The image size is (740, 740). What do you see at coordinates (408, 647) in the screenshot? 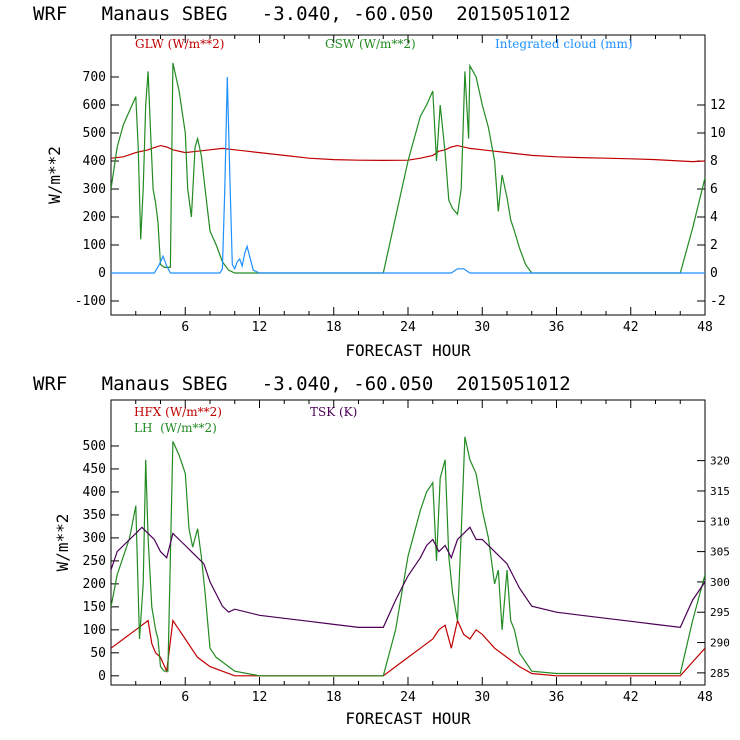
I see `series-line-hfx` at bounding box center [408, 647].